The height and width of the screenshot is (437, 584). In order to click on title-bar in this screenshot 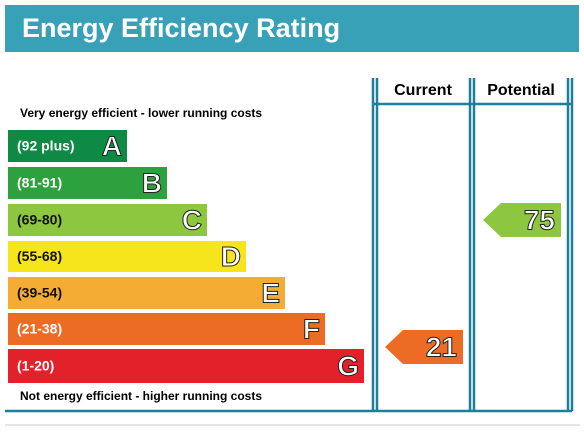, I will do `click(292, 28)`.